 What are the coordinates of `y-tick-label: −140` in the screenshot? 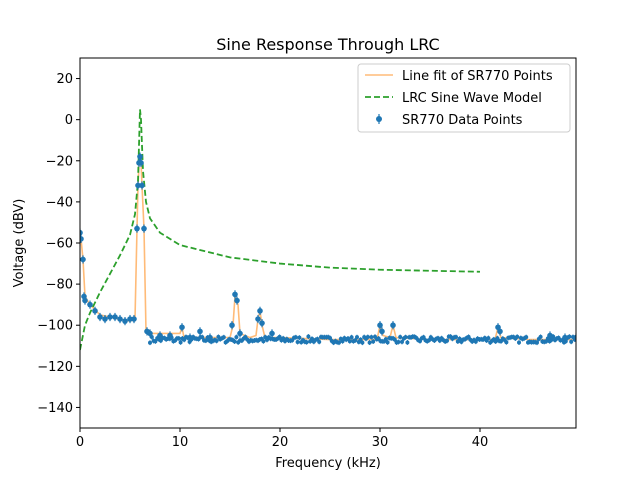 It's located at (55, 408).